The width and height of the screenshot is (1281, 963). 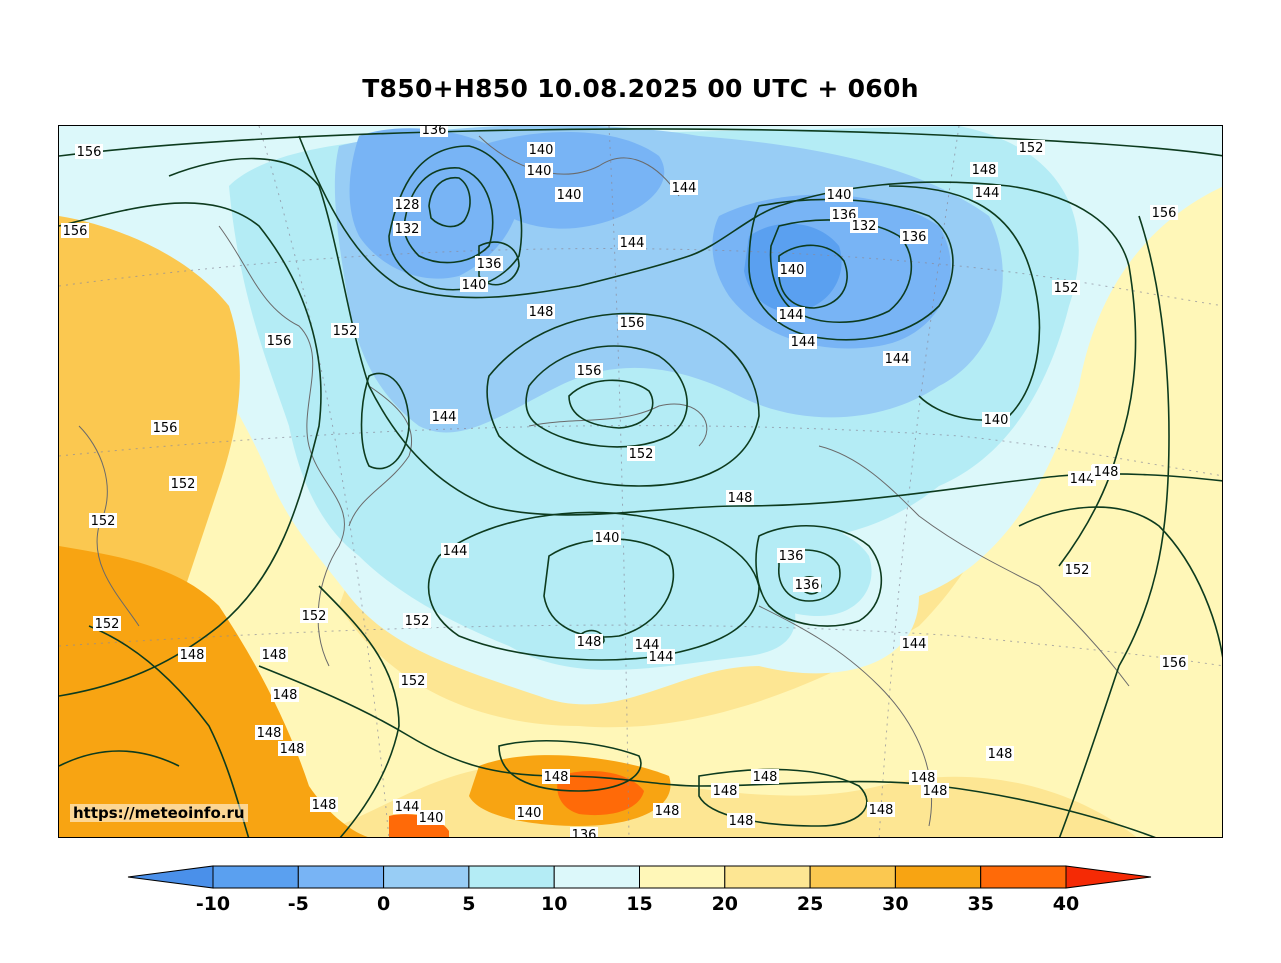 I want to click on cool-pocket-south, so click(x=603, y=583).